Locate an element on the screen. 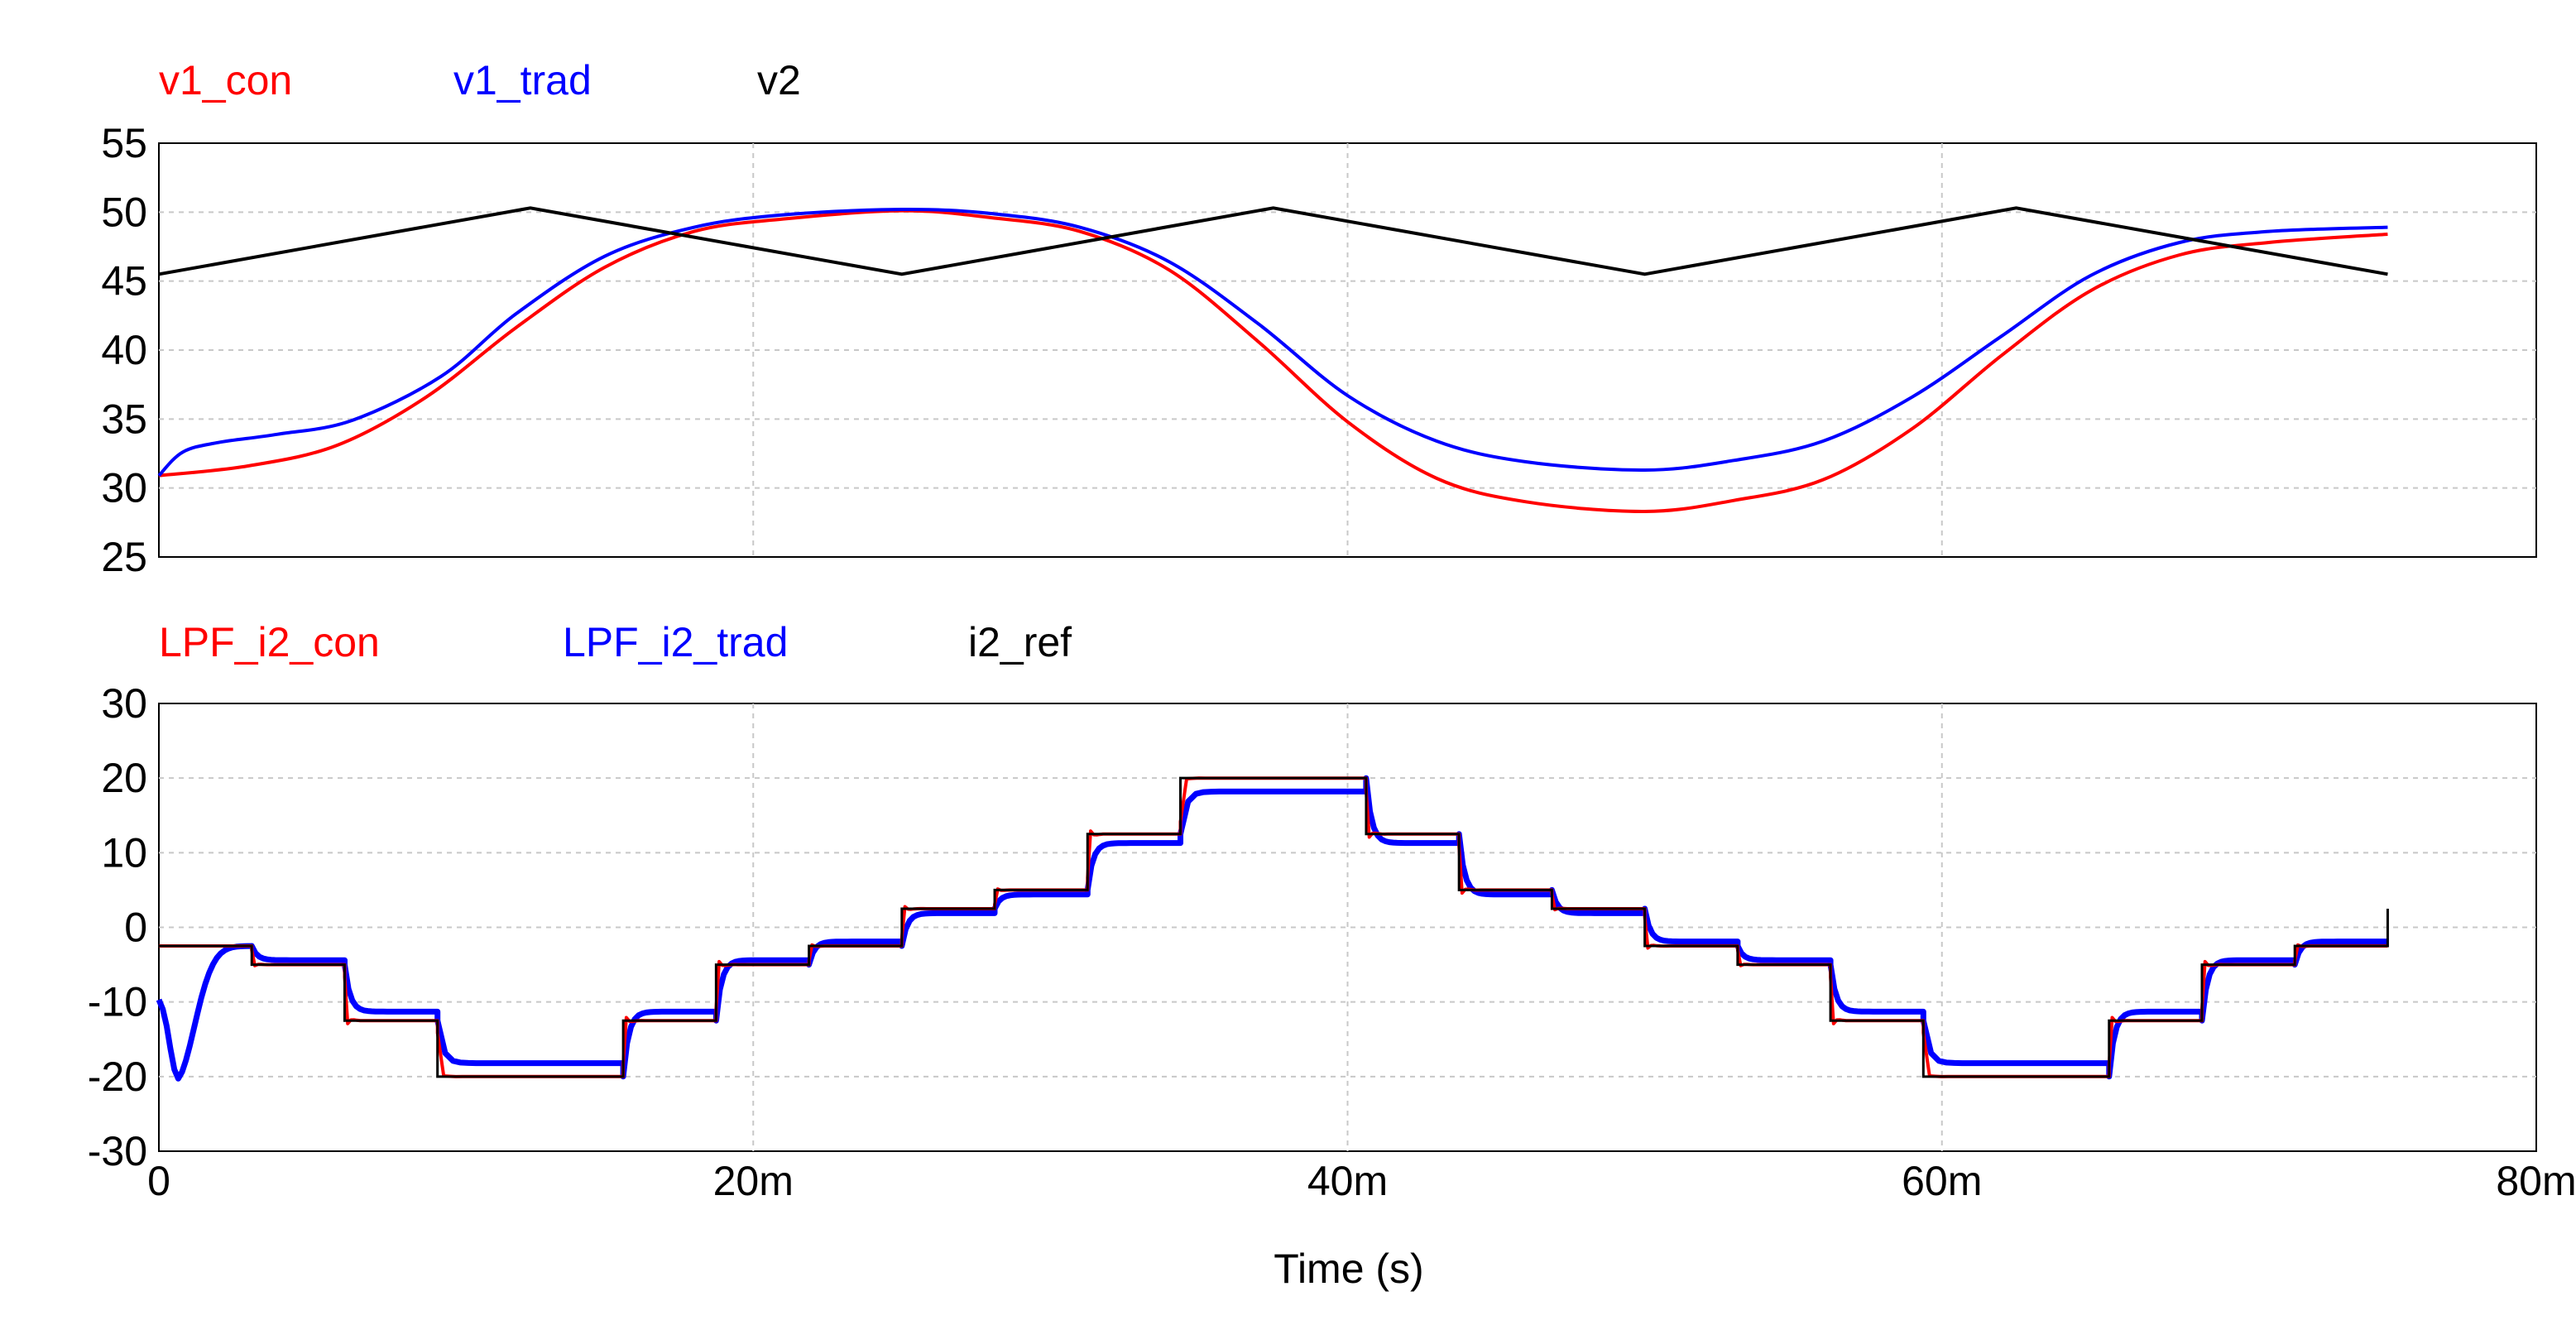  y-tick-label: 10 is located at coordinates (124, 852).